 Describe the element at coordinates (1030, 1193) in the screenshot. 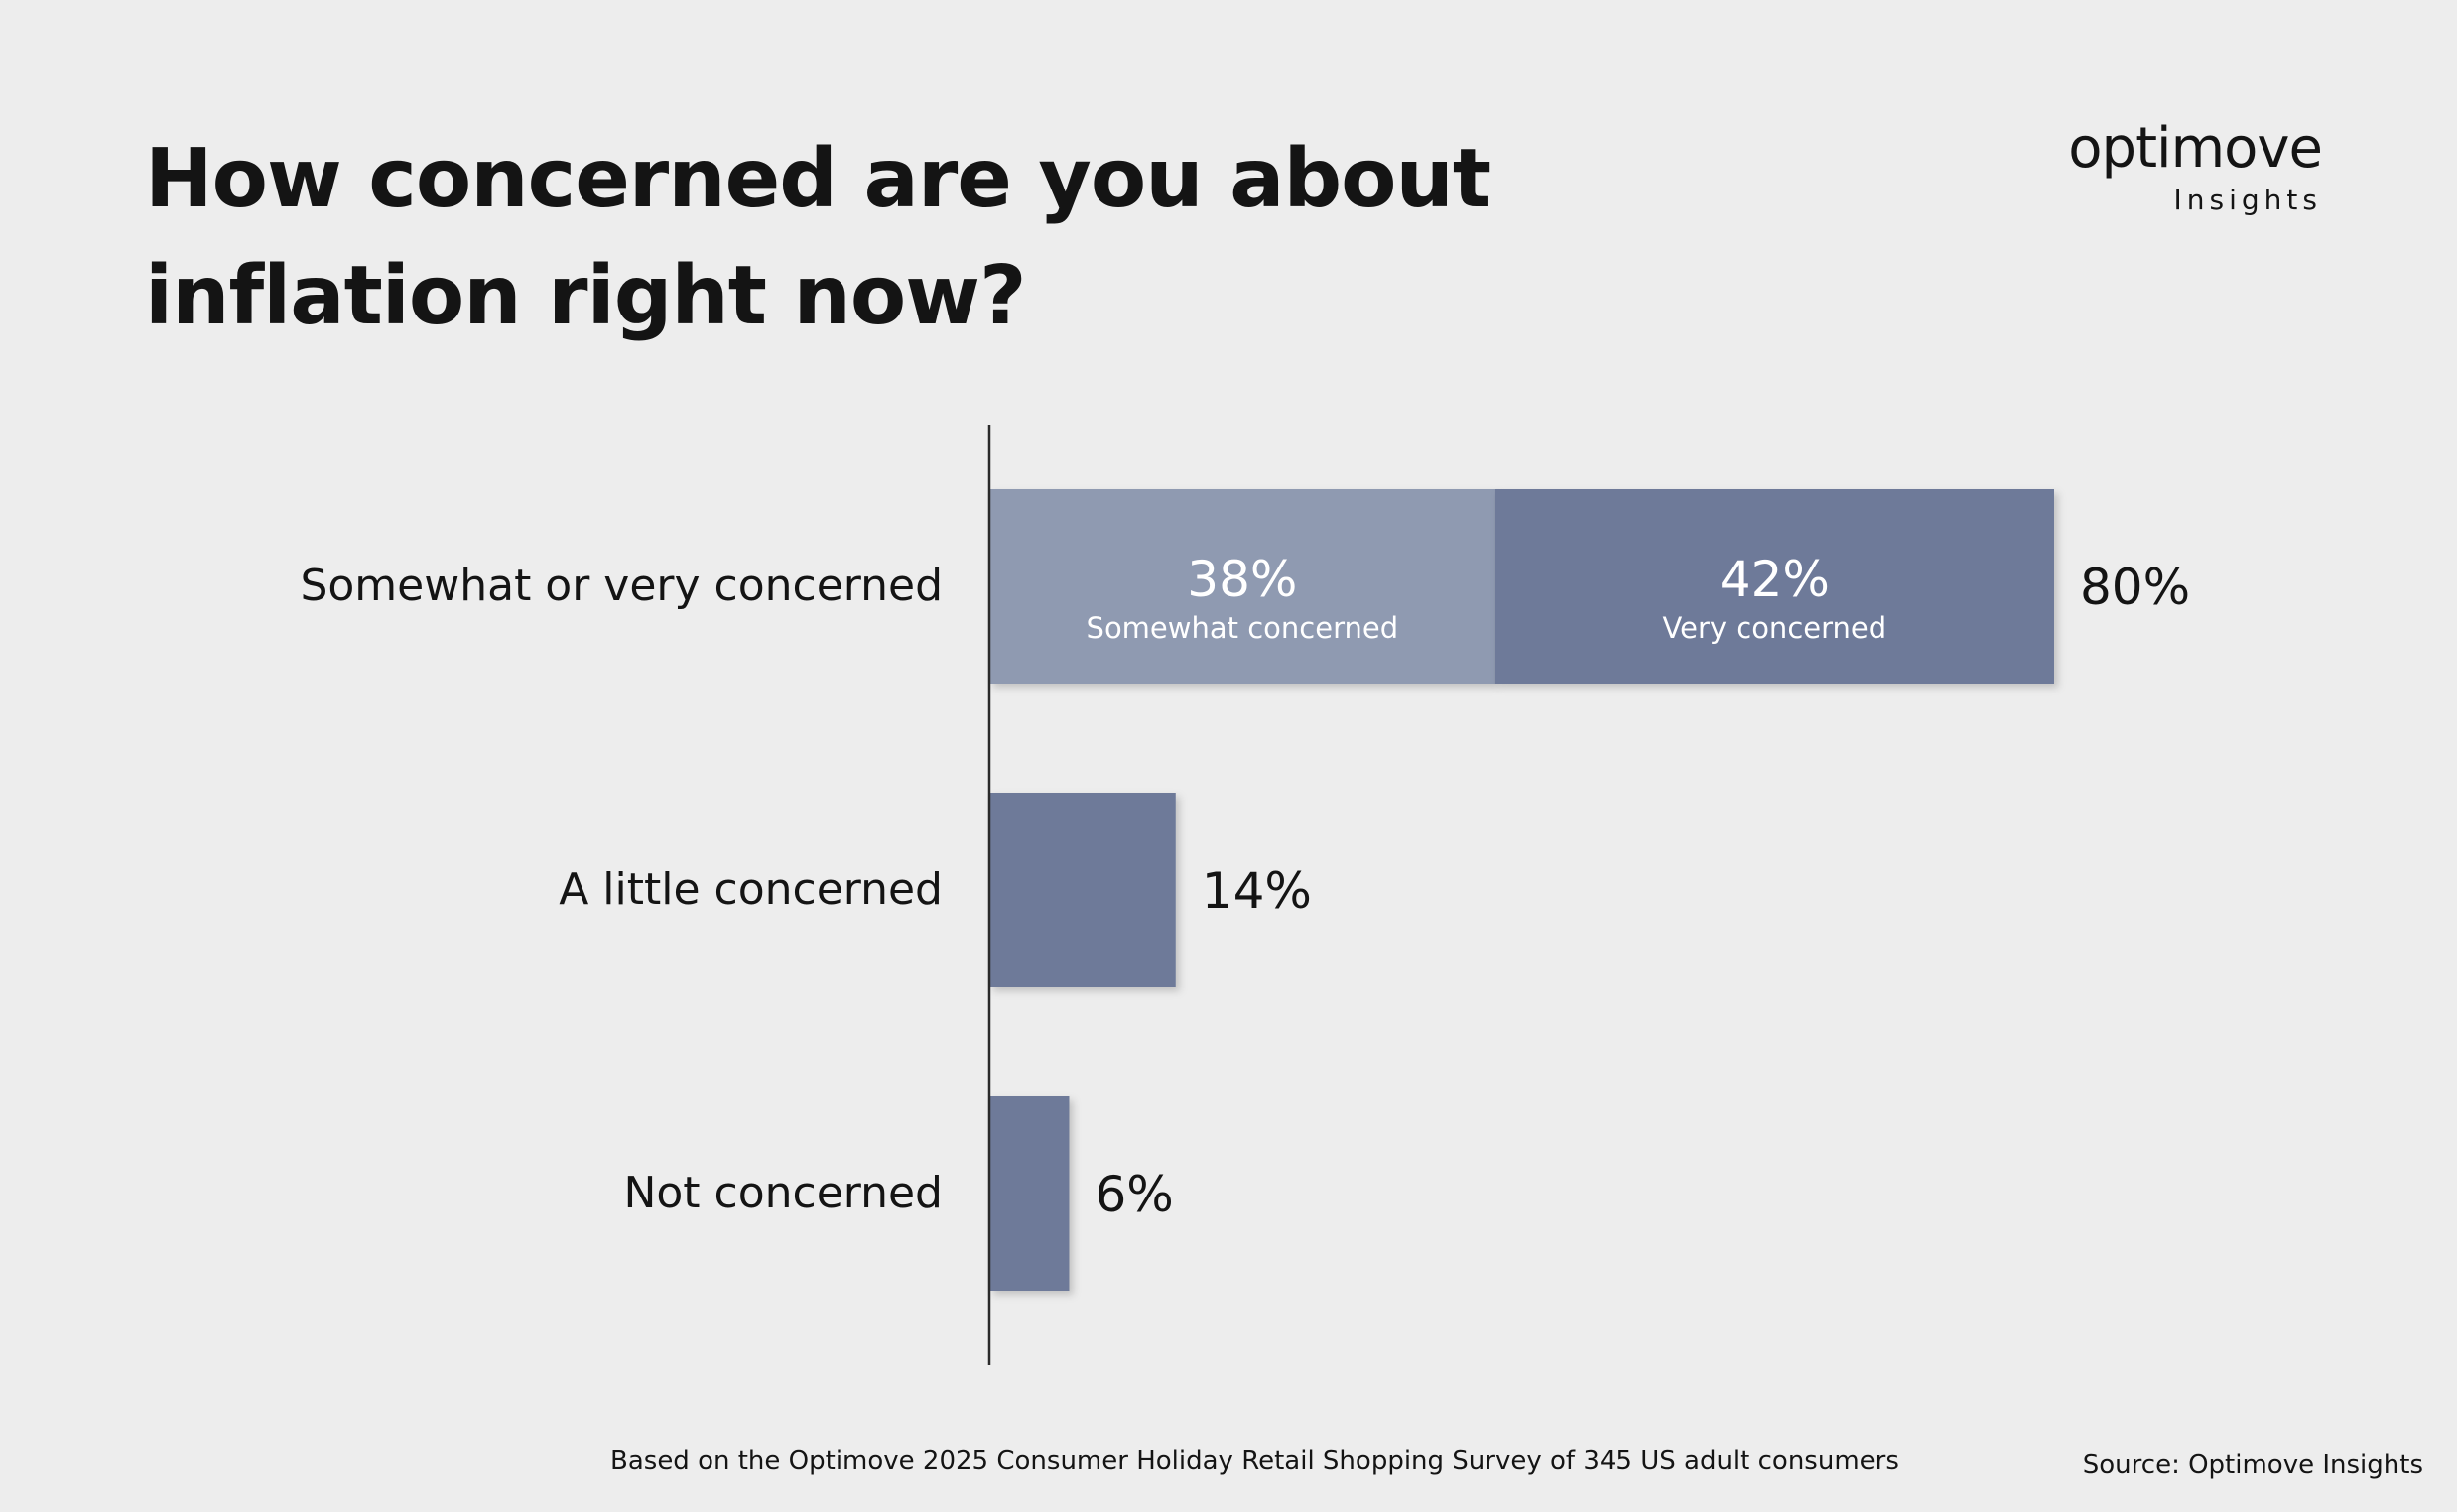

I see `bar-not-concerned` at that location.